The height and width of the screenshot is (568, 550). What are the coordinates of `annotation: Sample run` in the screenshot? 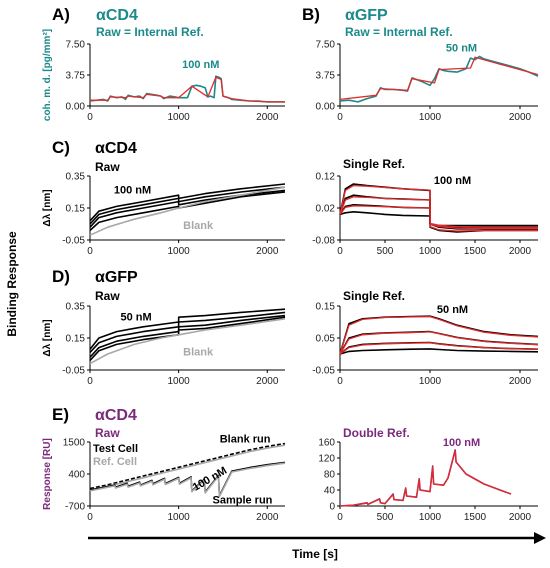 It's located at (243, 501).